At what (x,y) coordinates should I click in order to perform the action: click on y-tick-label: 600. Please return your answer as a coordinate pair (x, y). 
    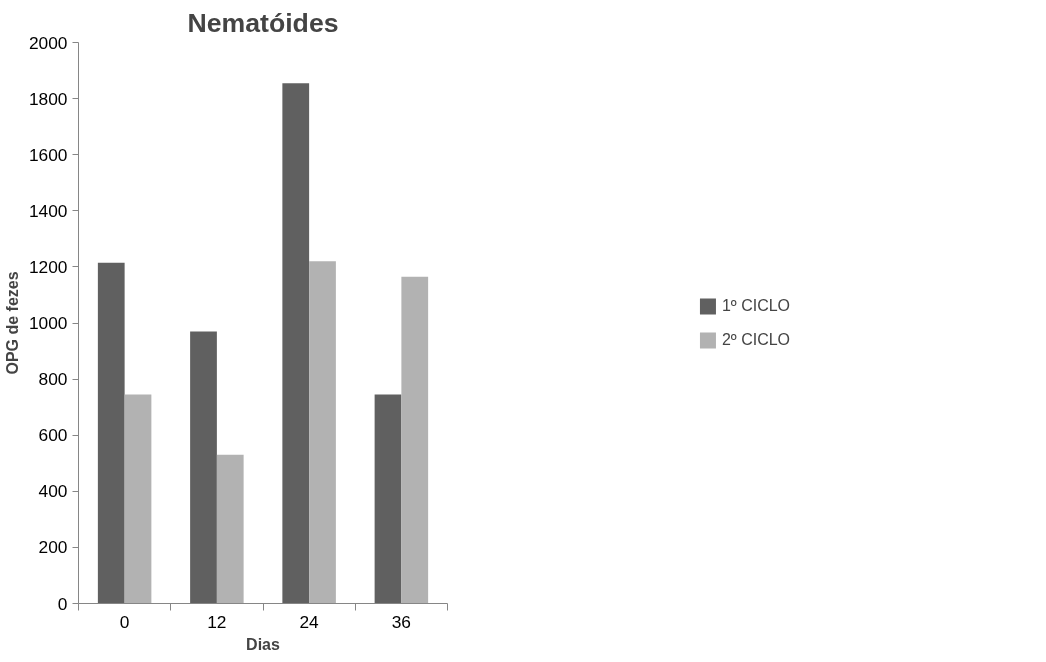
    Looking at the image, I should click on (53, 435).